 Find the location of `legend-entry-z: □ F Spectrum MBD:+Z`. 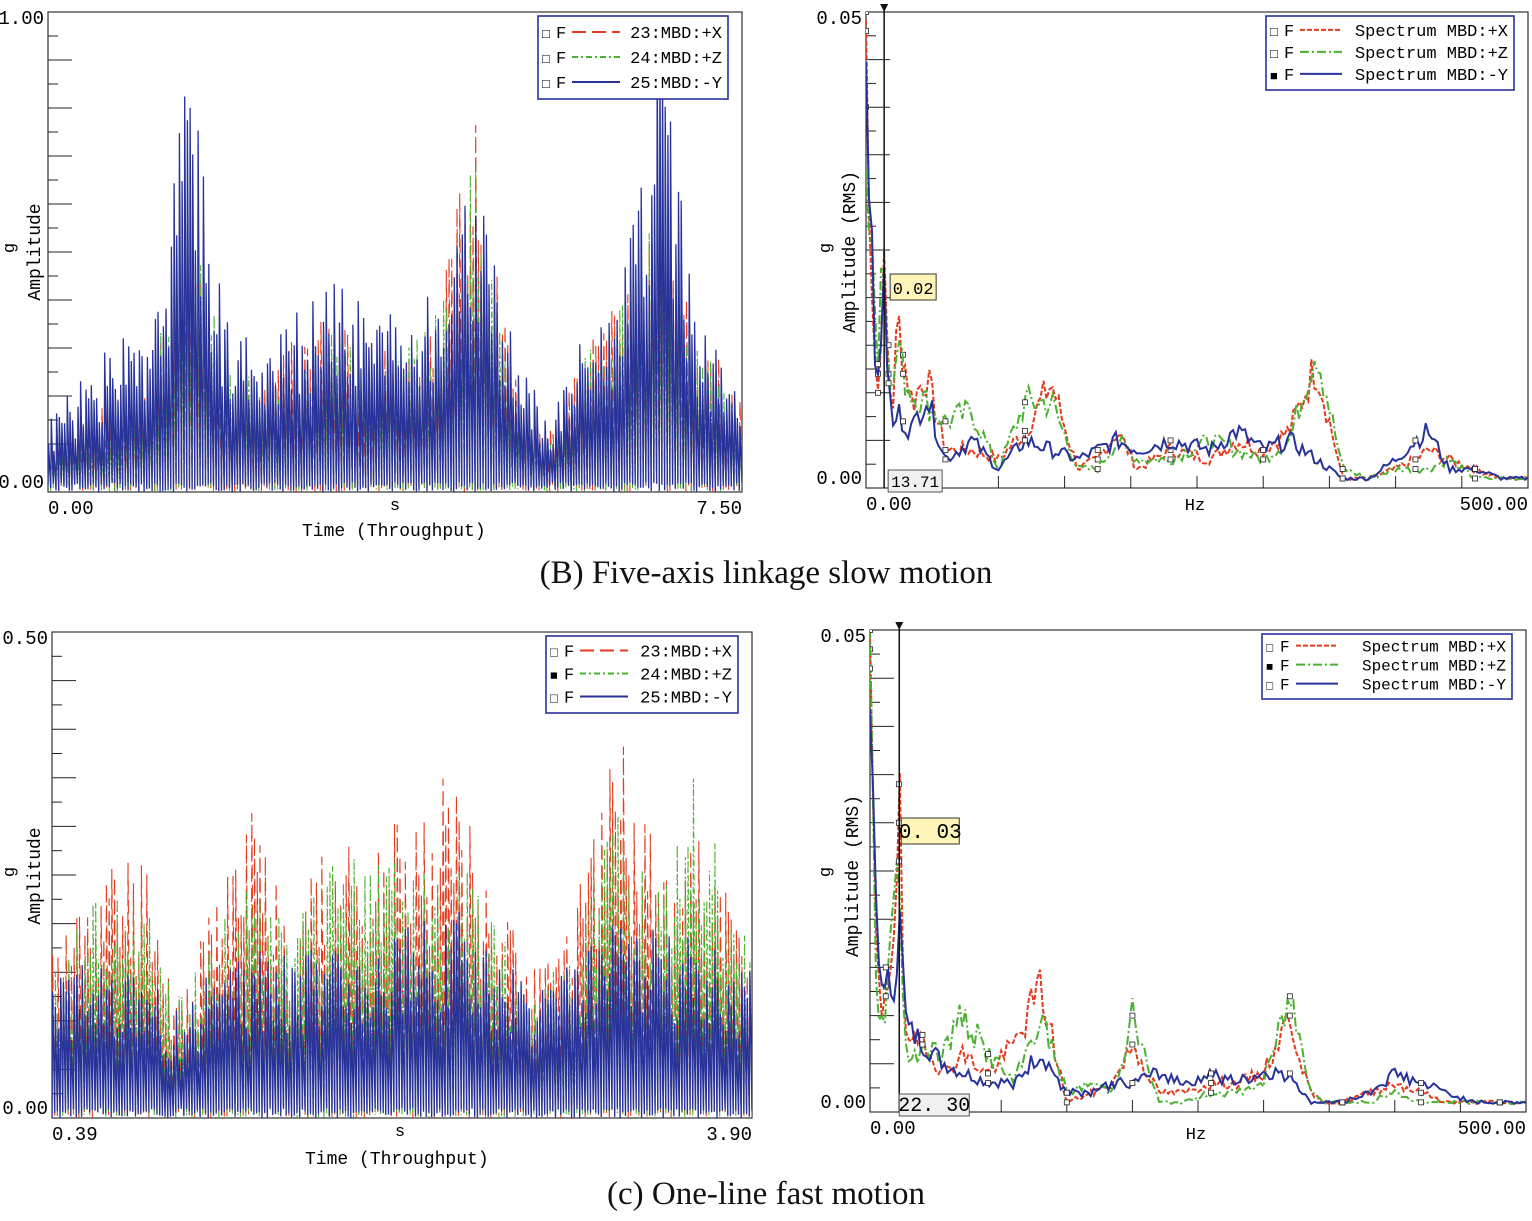

legend-entry-z: □ F Spectrum MBD:+Z is located at coordinates (1389, 54).